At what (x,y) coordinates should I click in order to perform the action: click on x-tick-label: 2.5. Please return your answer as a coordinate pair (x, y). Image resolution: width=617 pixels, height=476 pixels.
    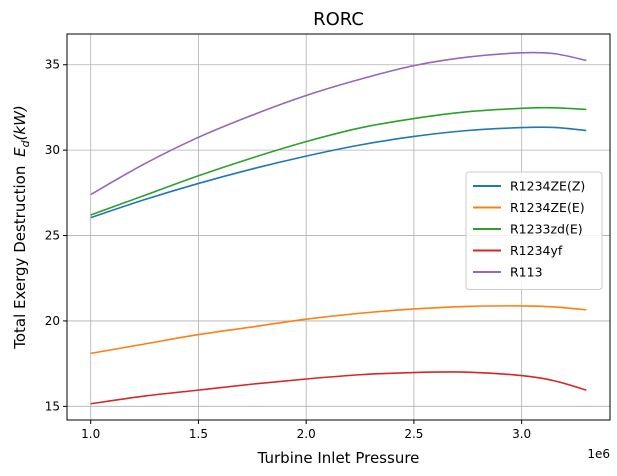
    Looking at the image, I should click on (413, 434).